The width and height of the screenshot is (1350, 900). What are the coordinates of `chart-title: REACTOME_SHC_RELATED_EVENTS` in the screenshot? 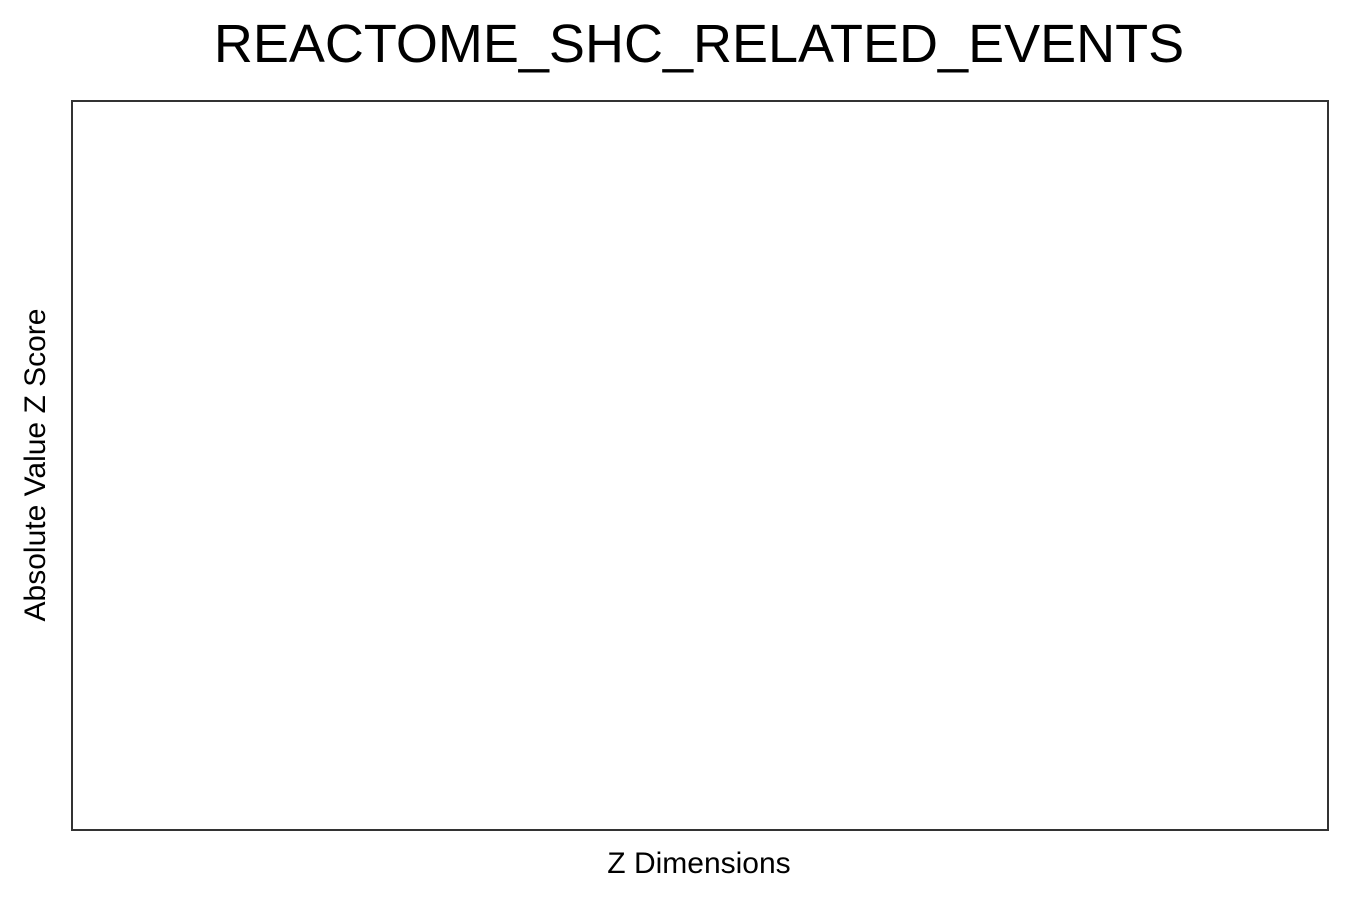 It's located at (699, 44).